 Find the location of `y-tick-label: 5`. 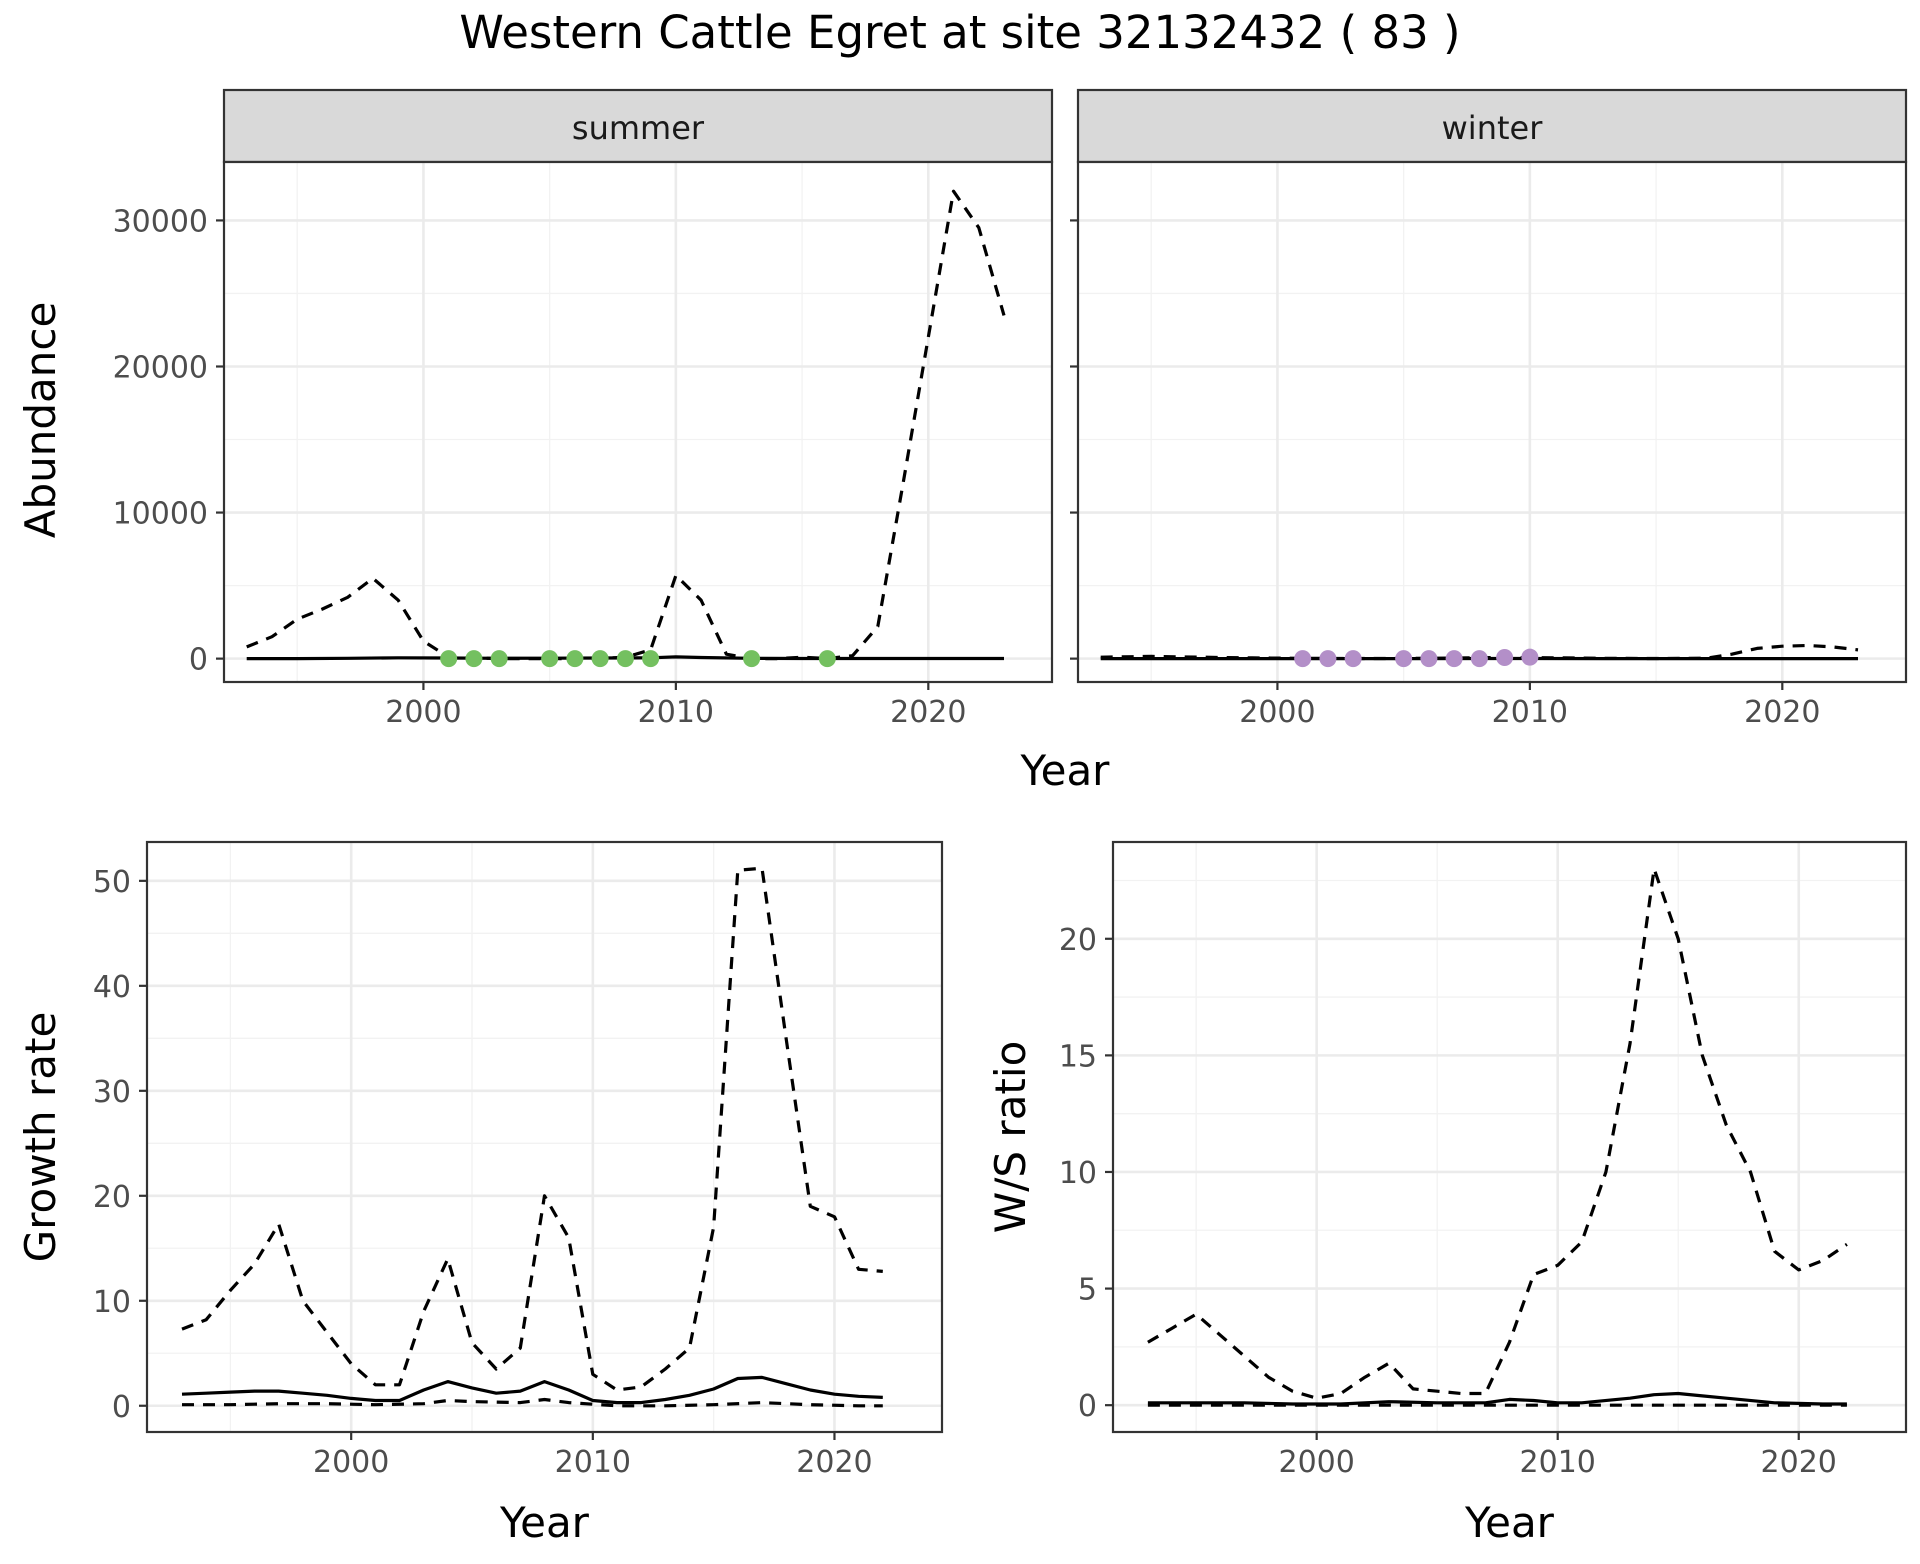

y-tick-label: 5 is located at coordinates (1087, 1290).